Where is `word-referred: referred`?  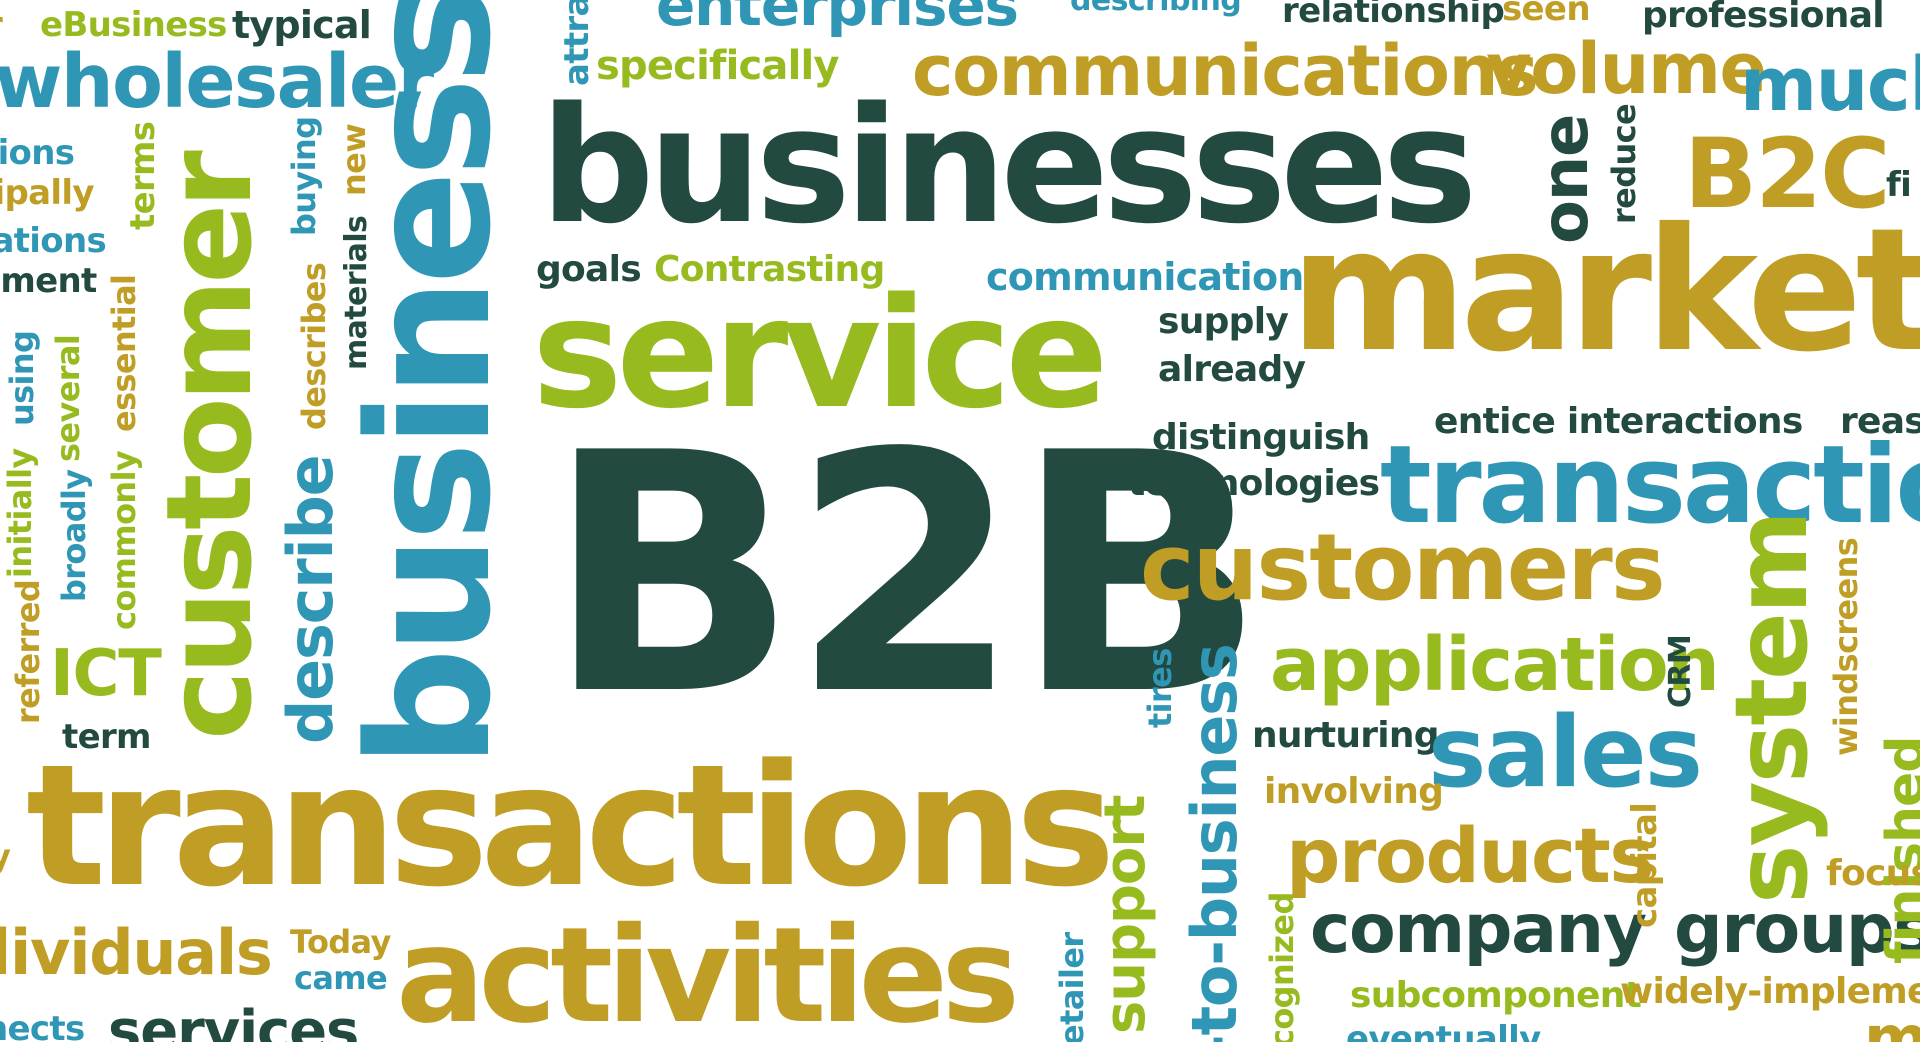 word-referred: referred is located at coordinates (28, 651).